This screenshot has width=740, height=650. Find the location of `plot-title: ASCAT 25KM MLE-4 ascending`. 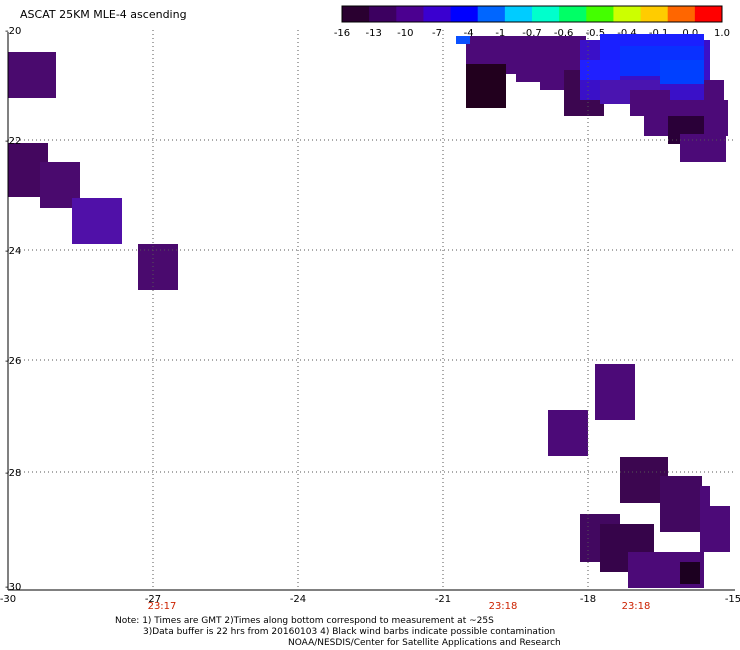

plot-title: ASCAT 25KM MLE-4 ascending is located at coordinates (103, 14).